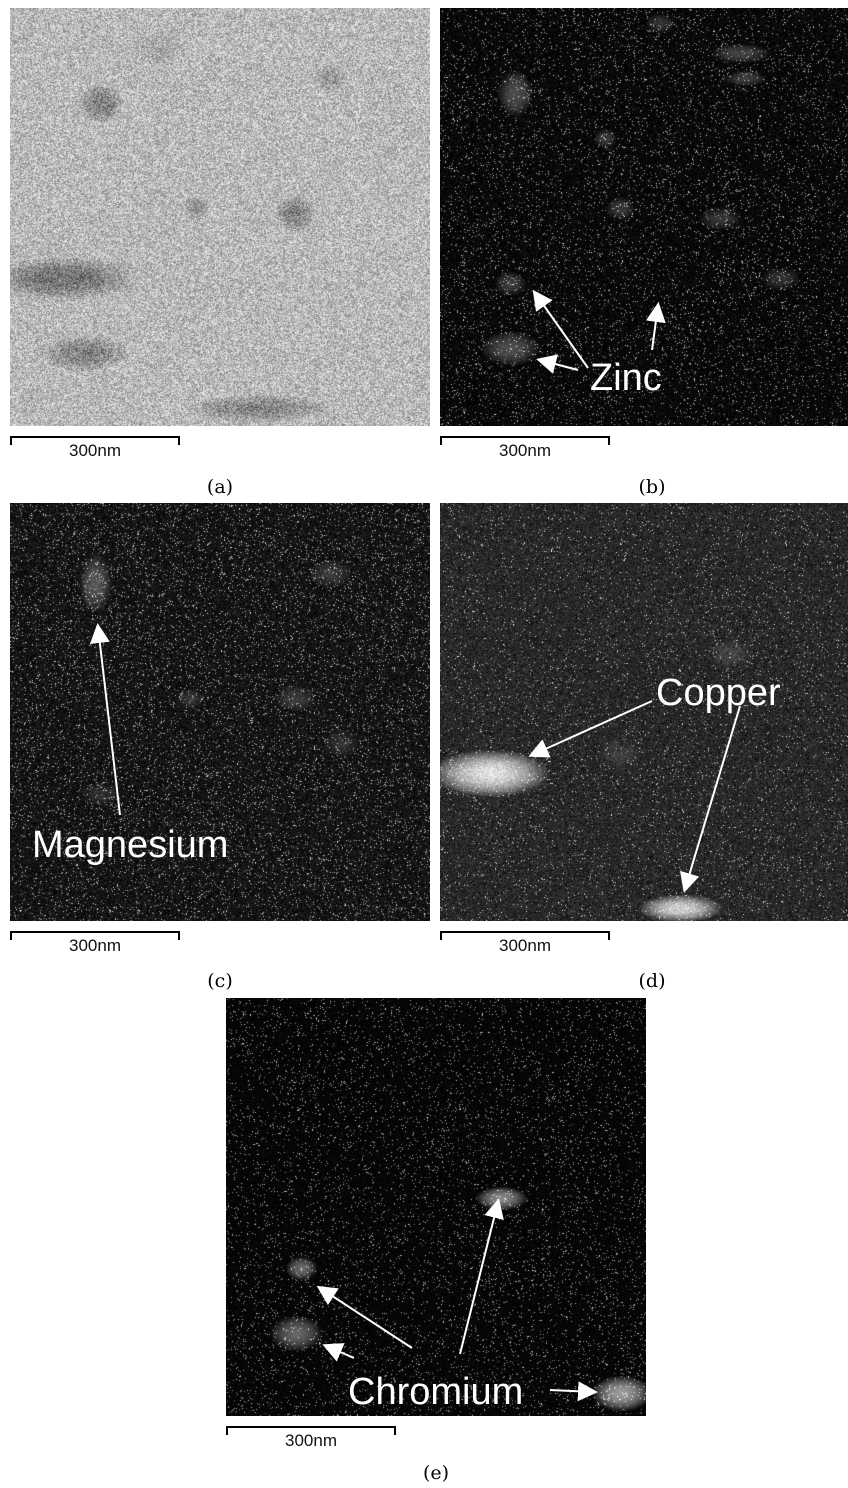 This screenshot has width=848, height=1488. What do you see at coordinates (599, 344) in the screenshot?
I see `zinc-annotation-layer: Zinc` at bounding box center [599, 344].